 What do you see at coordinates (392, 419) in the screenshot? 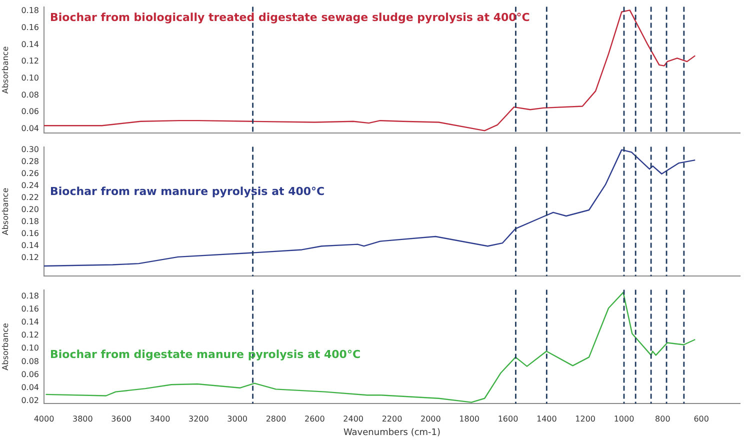
I see `x-tick-label: 2200` at bounding box center [392, 419].